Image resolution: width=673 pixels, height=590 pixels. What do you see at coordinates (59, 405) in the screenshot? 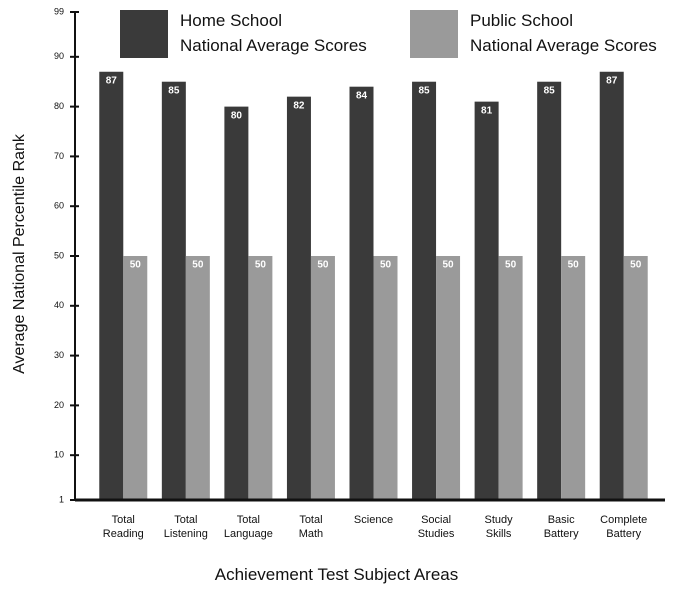
I see `y-tick-label: 20` at bounding box center [59, 405].